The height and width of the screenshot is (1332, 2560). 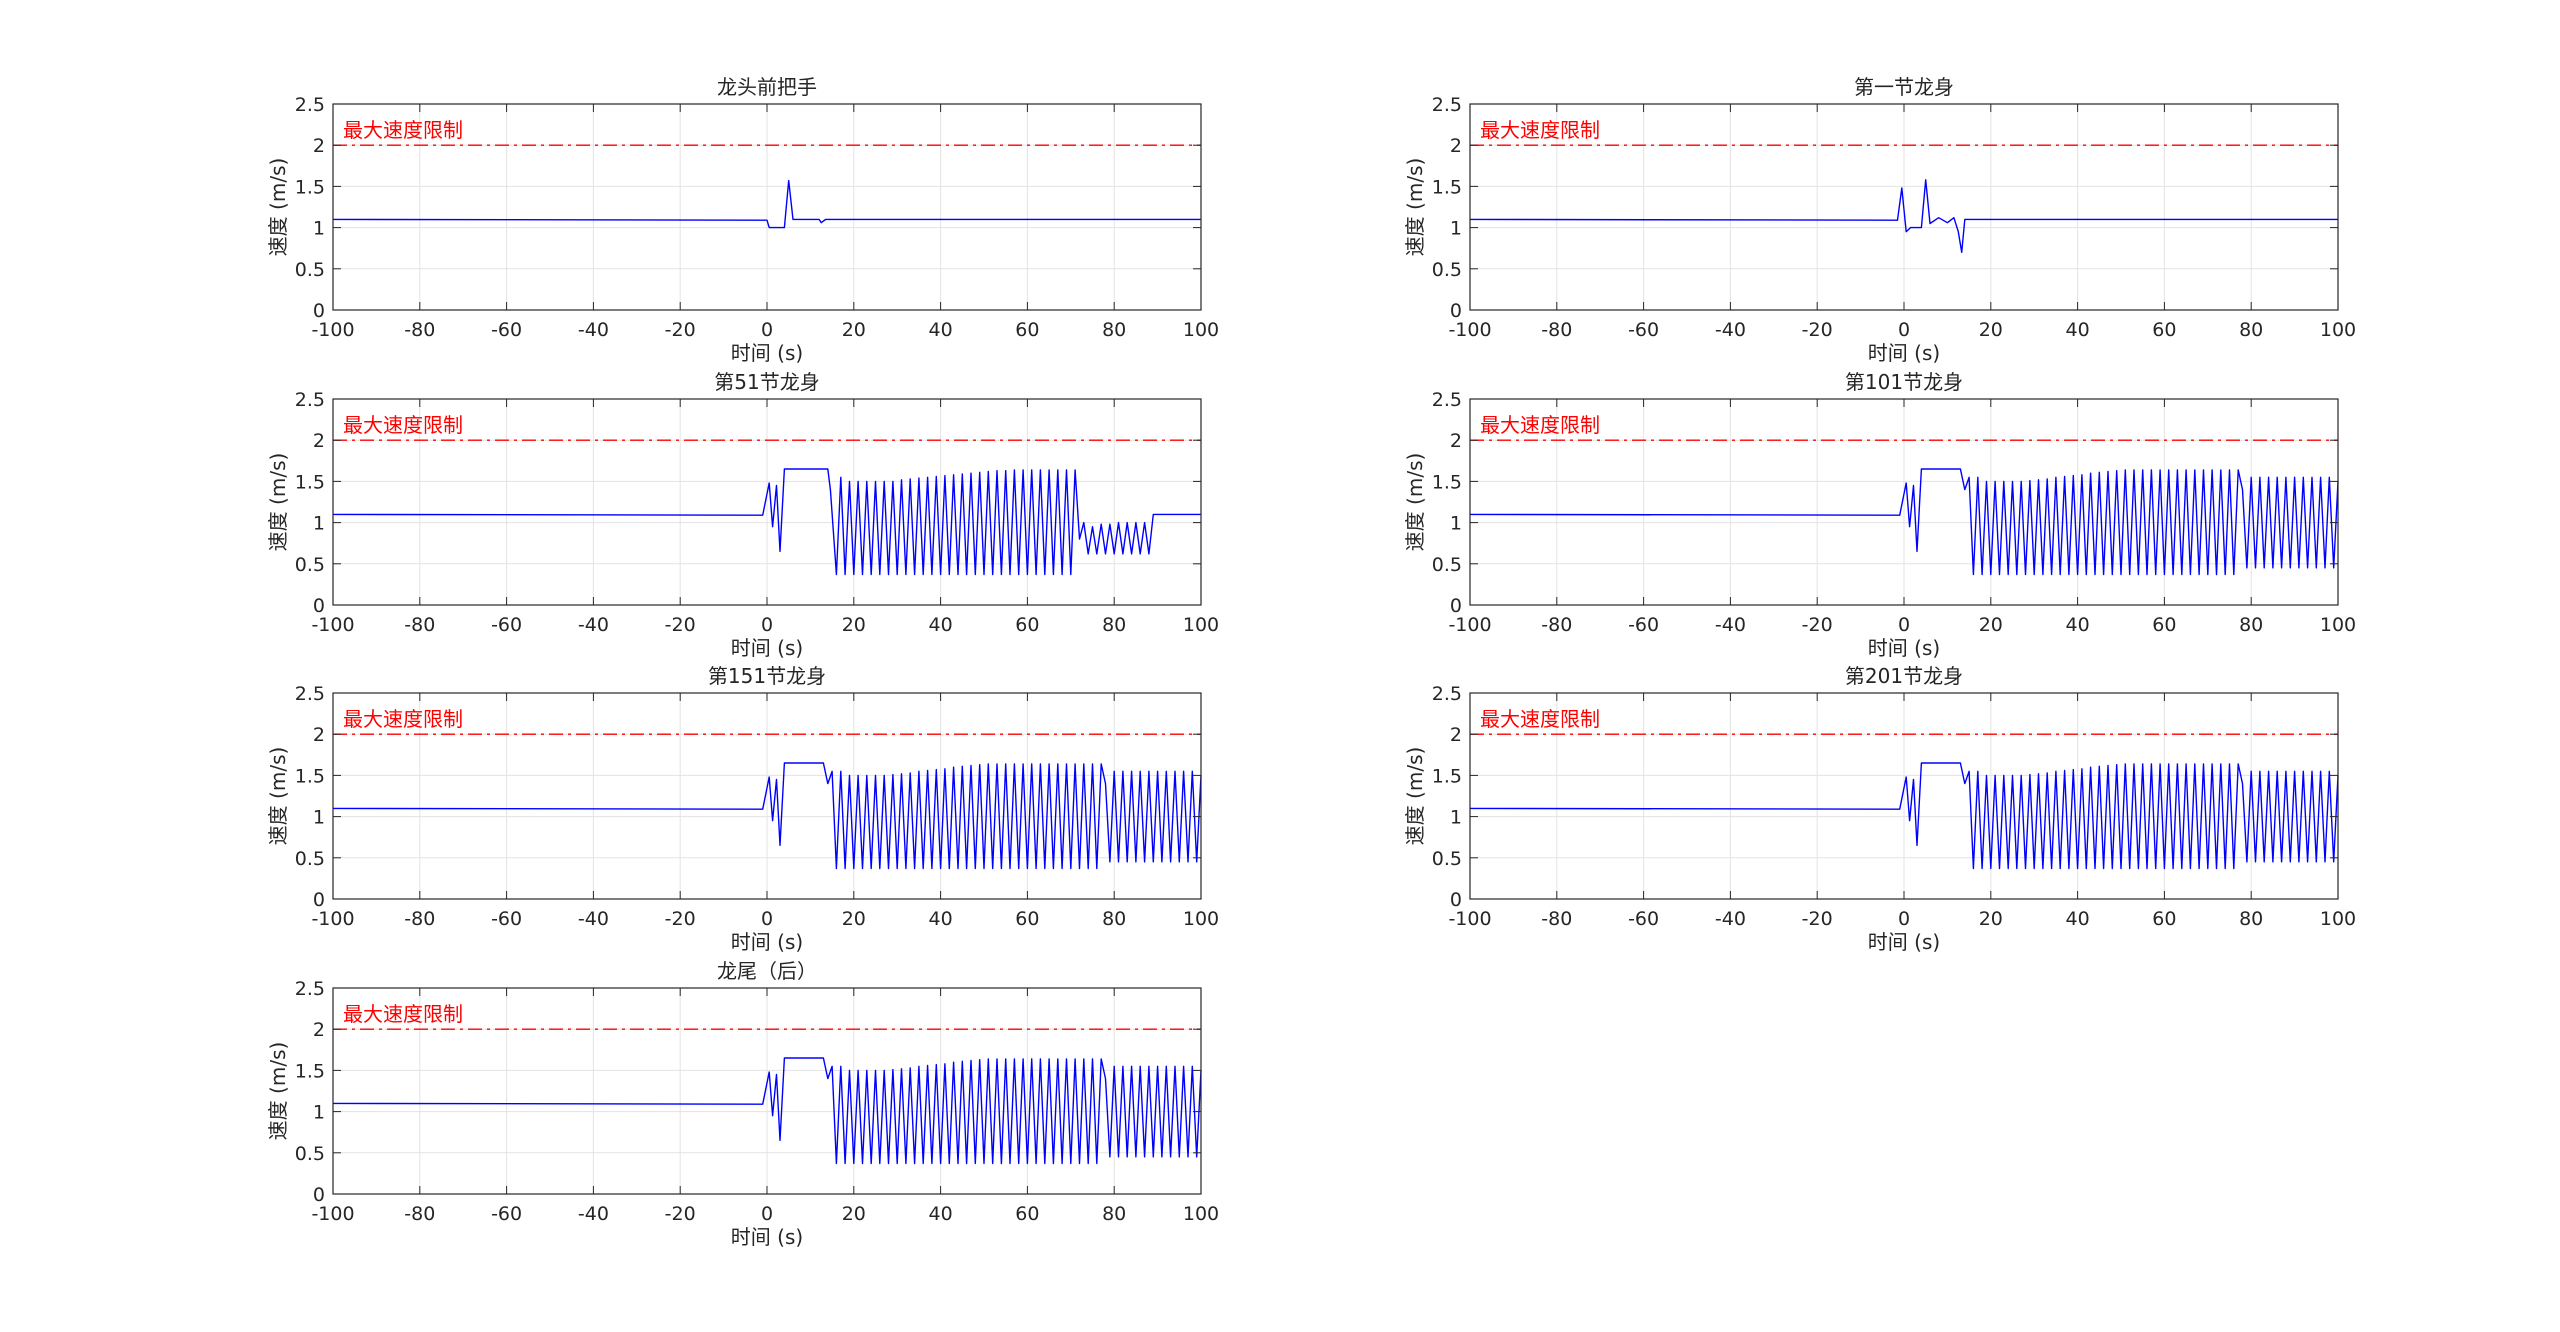 I want to click on subplot-title: 龙头前把手, so click(x=767, y=87).